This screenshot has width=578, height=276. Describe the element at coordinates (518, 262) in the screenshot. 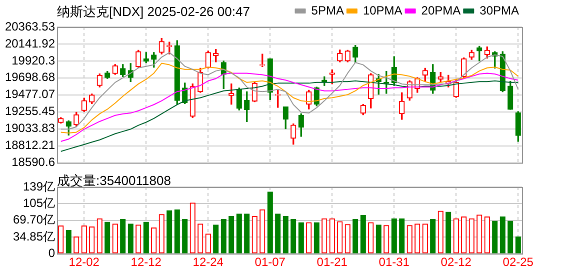

I see `x-tick-label: 02-25` at that location.